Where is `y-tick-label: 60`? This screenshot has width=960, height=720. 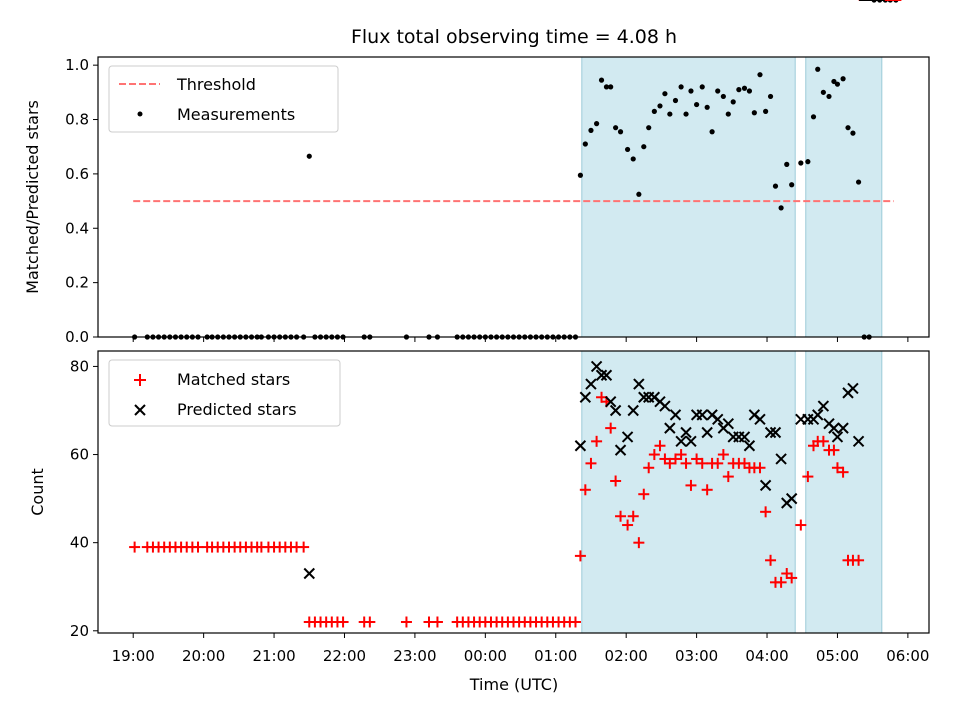
y-tick-label: 60 is located at coordinates (79, 455).